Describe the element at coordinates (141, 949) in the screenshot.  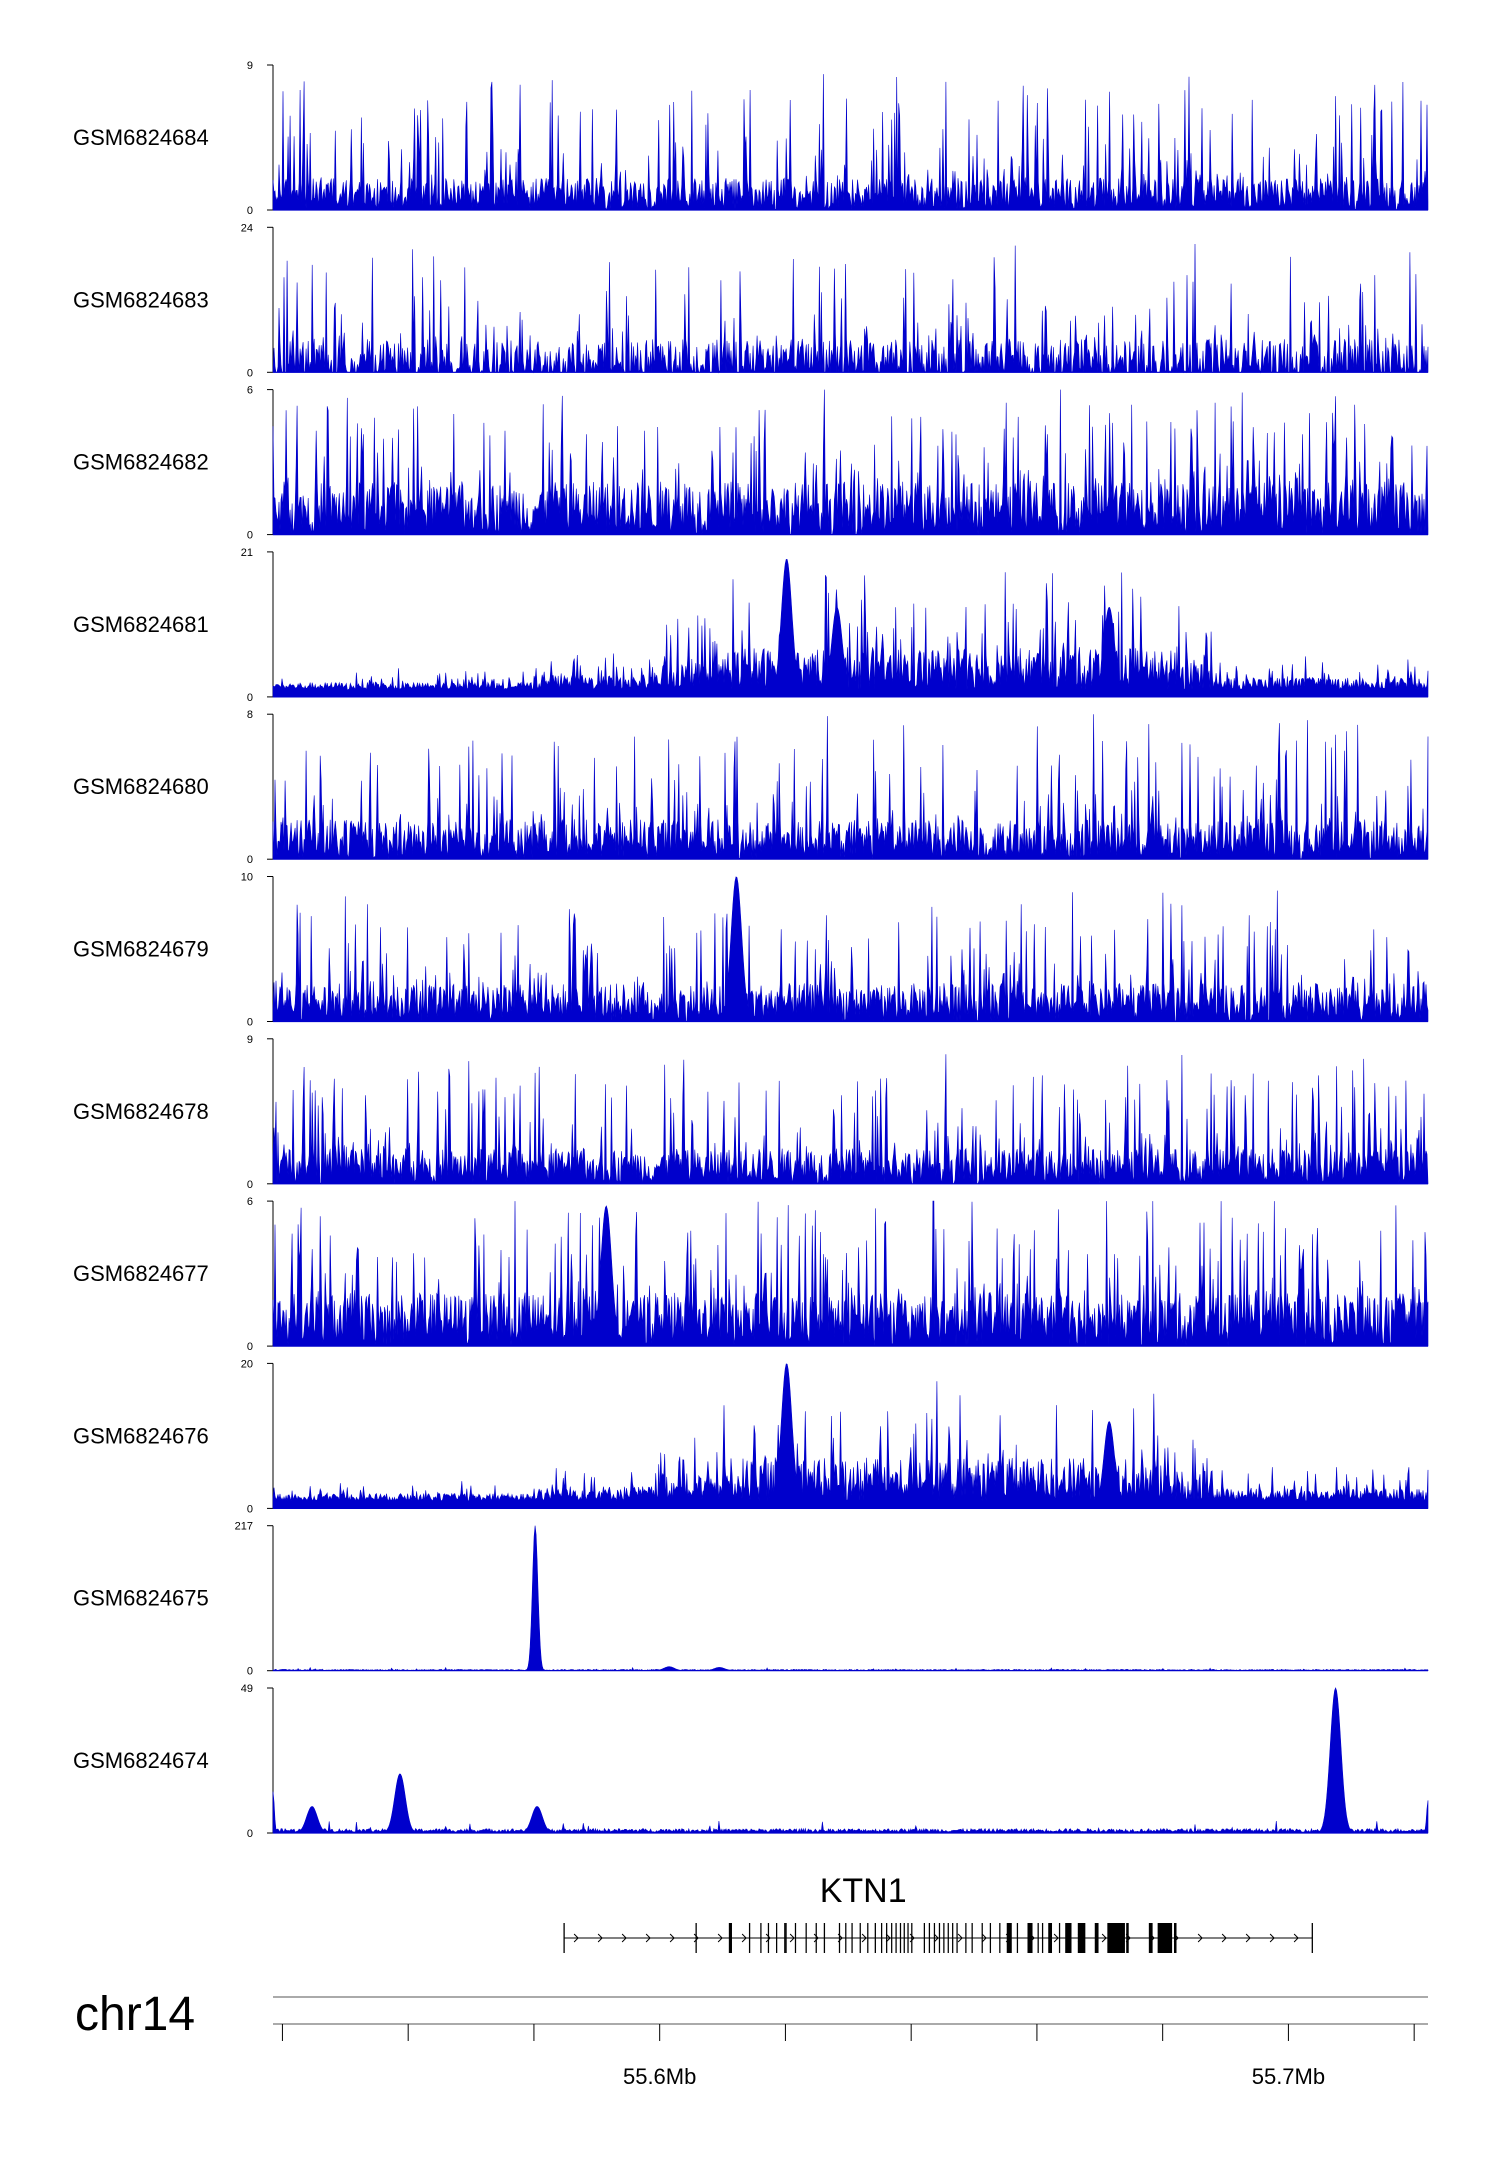
I see `track-label: GSM6824679` at that location.